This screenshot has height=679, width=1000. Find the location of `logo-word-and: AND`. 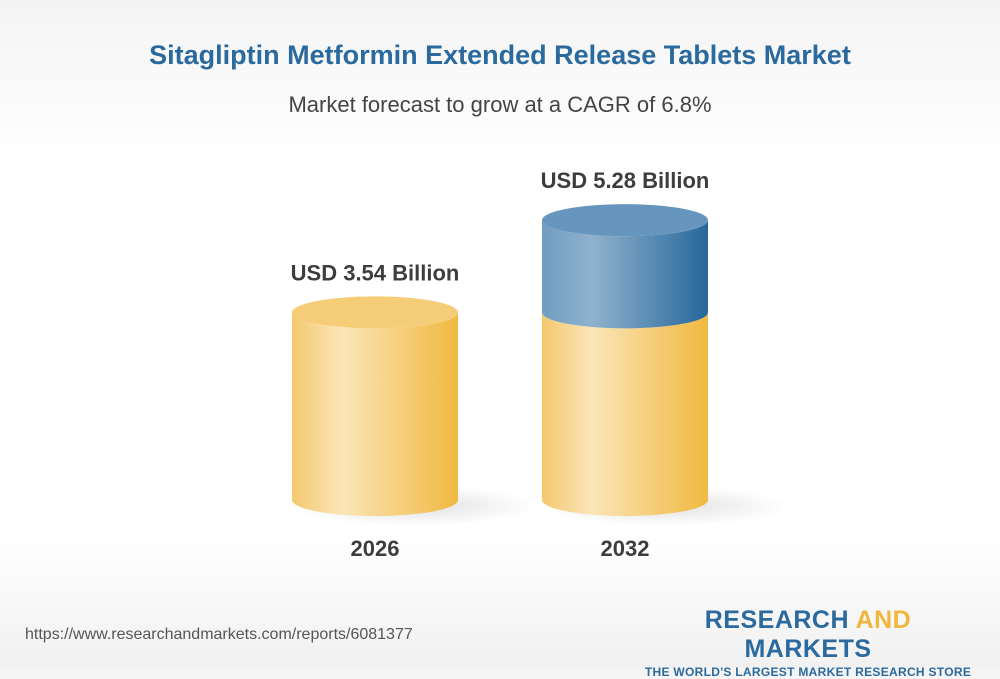

logo-word-and: AND is located at coordinates (883, 620).